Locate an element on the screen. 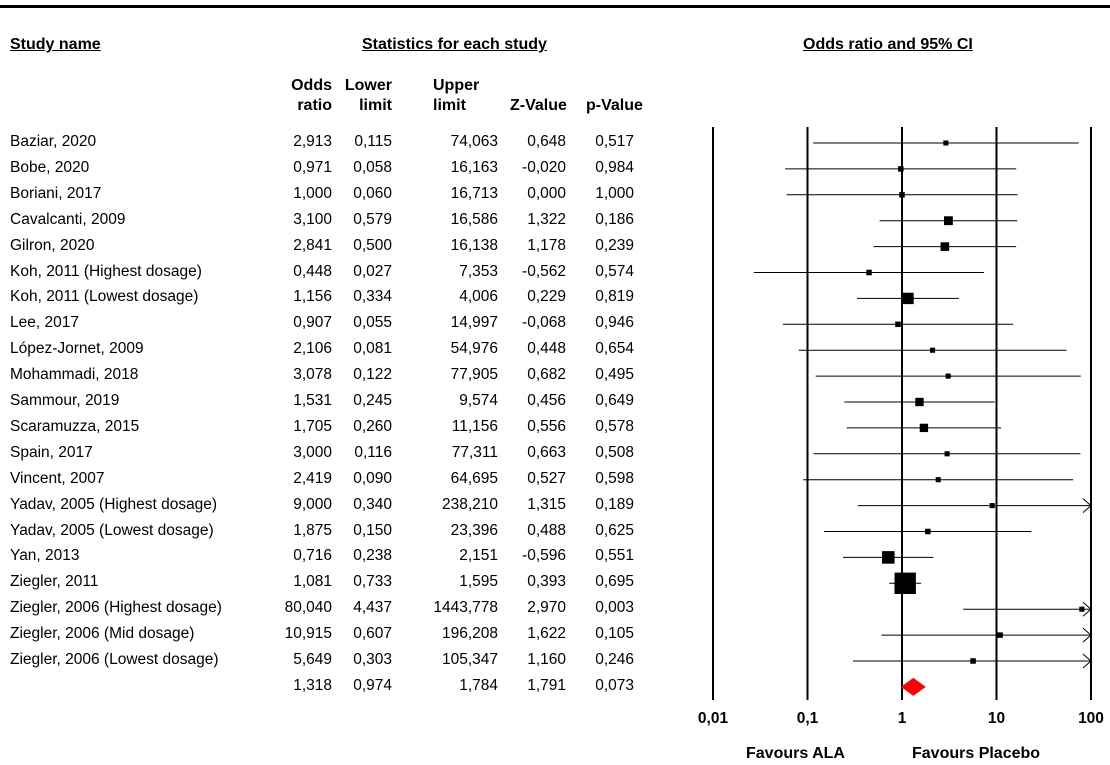 This screenshot has width=1110, height=765. stat-cell-z: 0,682 is located at coordinates (546, 375).